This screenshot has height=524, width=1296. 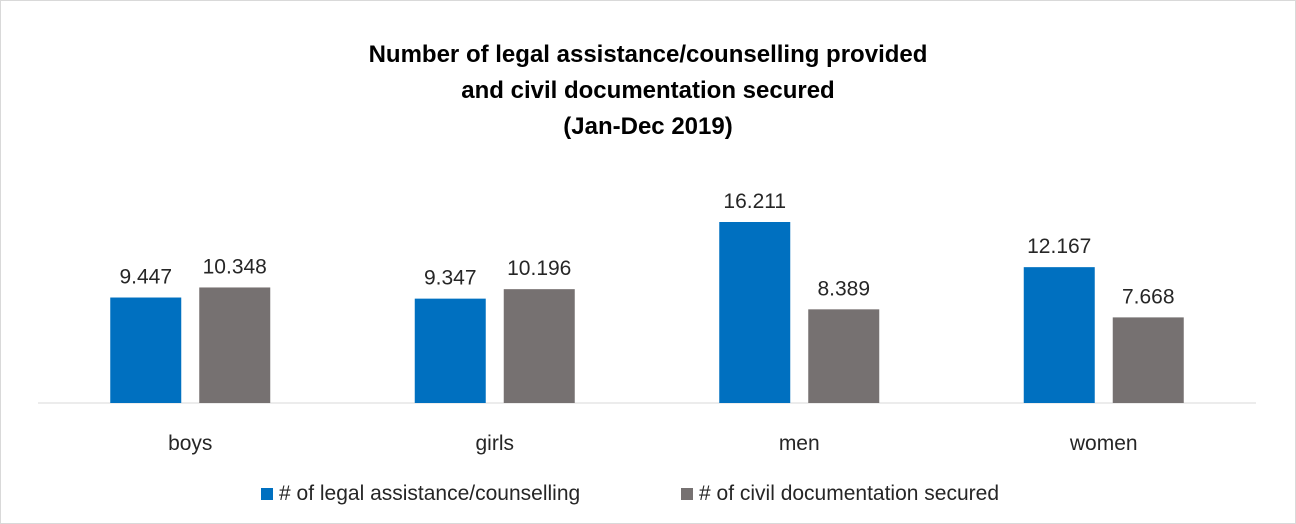 I want to click on category-label-boys: boys, so click(x=190, y=443).